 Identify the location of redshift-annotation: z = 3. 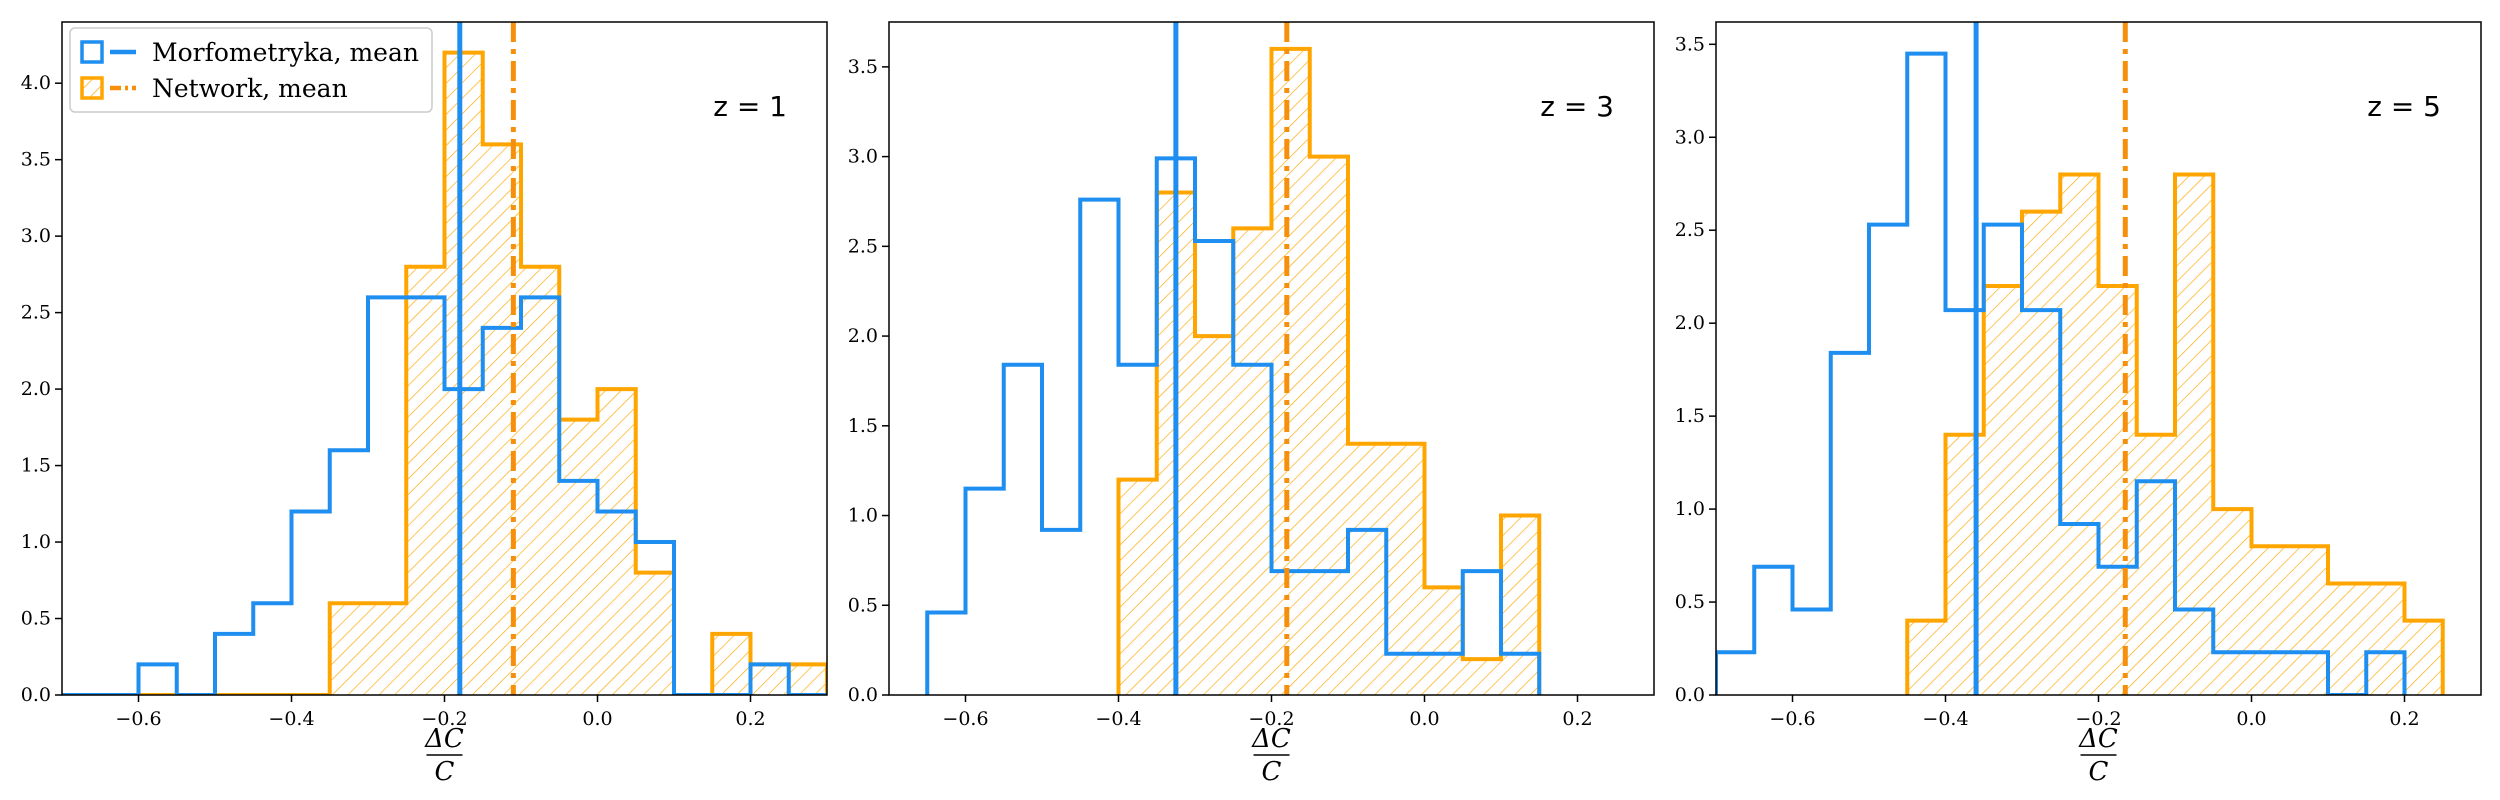
(1577, 106).